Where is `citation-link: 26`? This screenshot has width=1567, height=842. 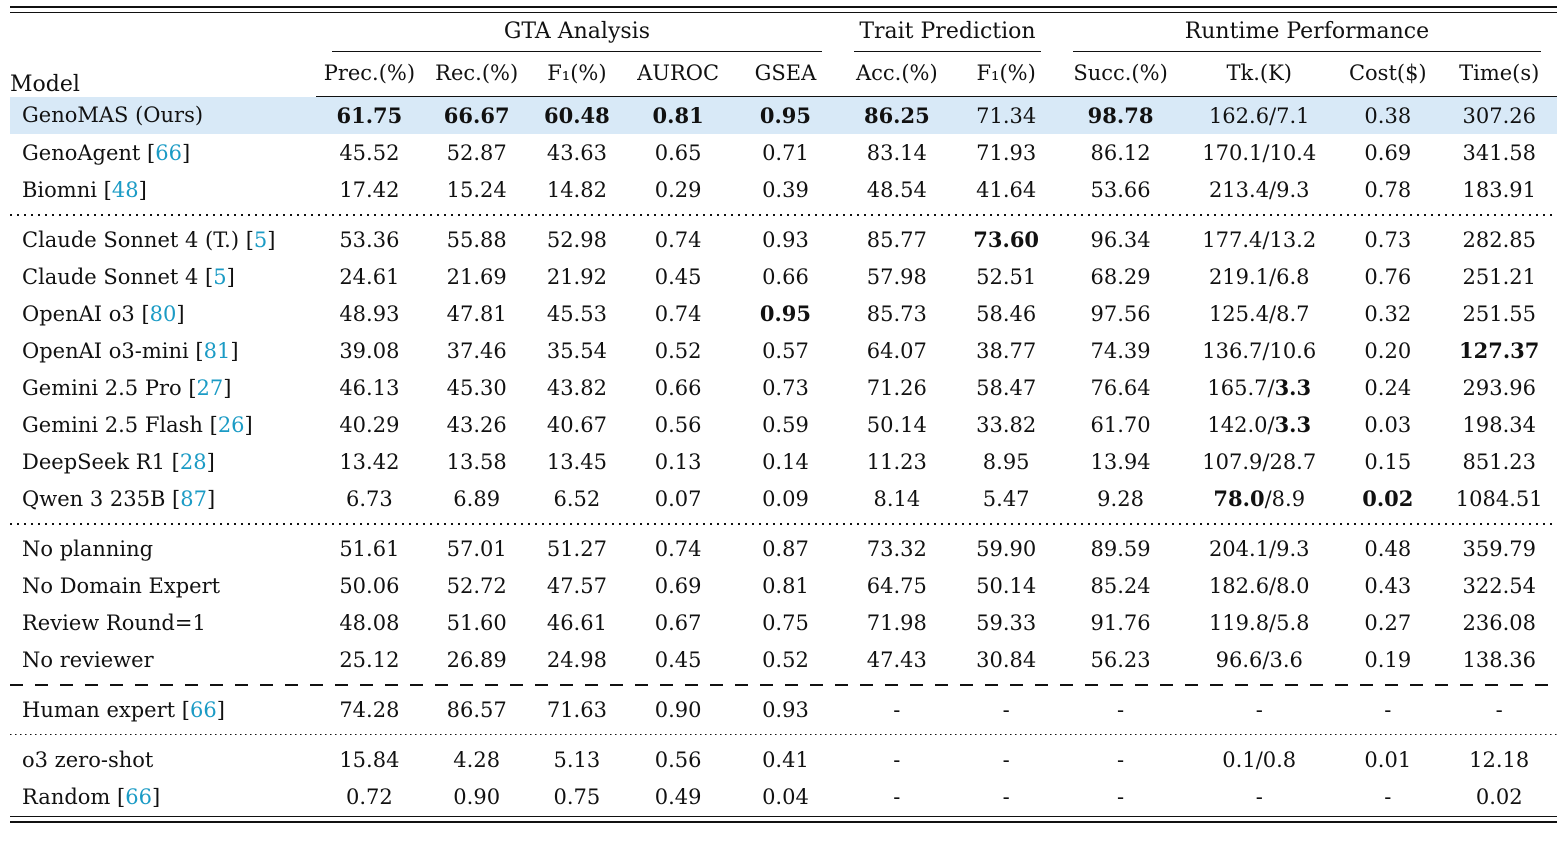 citation-link: 26 is located at coordinates (231, 424).